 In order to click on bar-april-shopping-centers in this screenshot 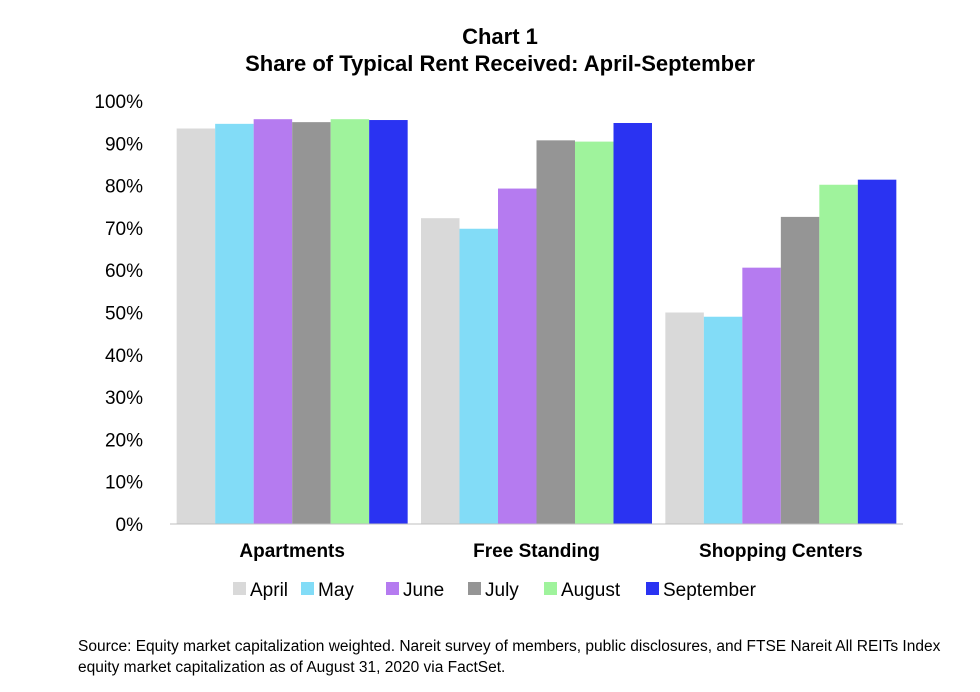, I will do `click(684, 418)`.